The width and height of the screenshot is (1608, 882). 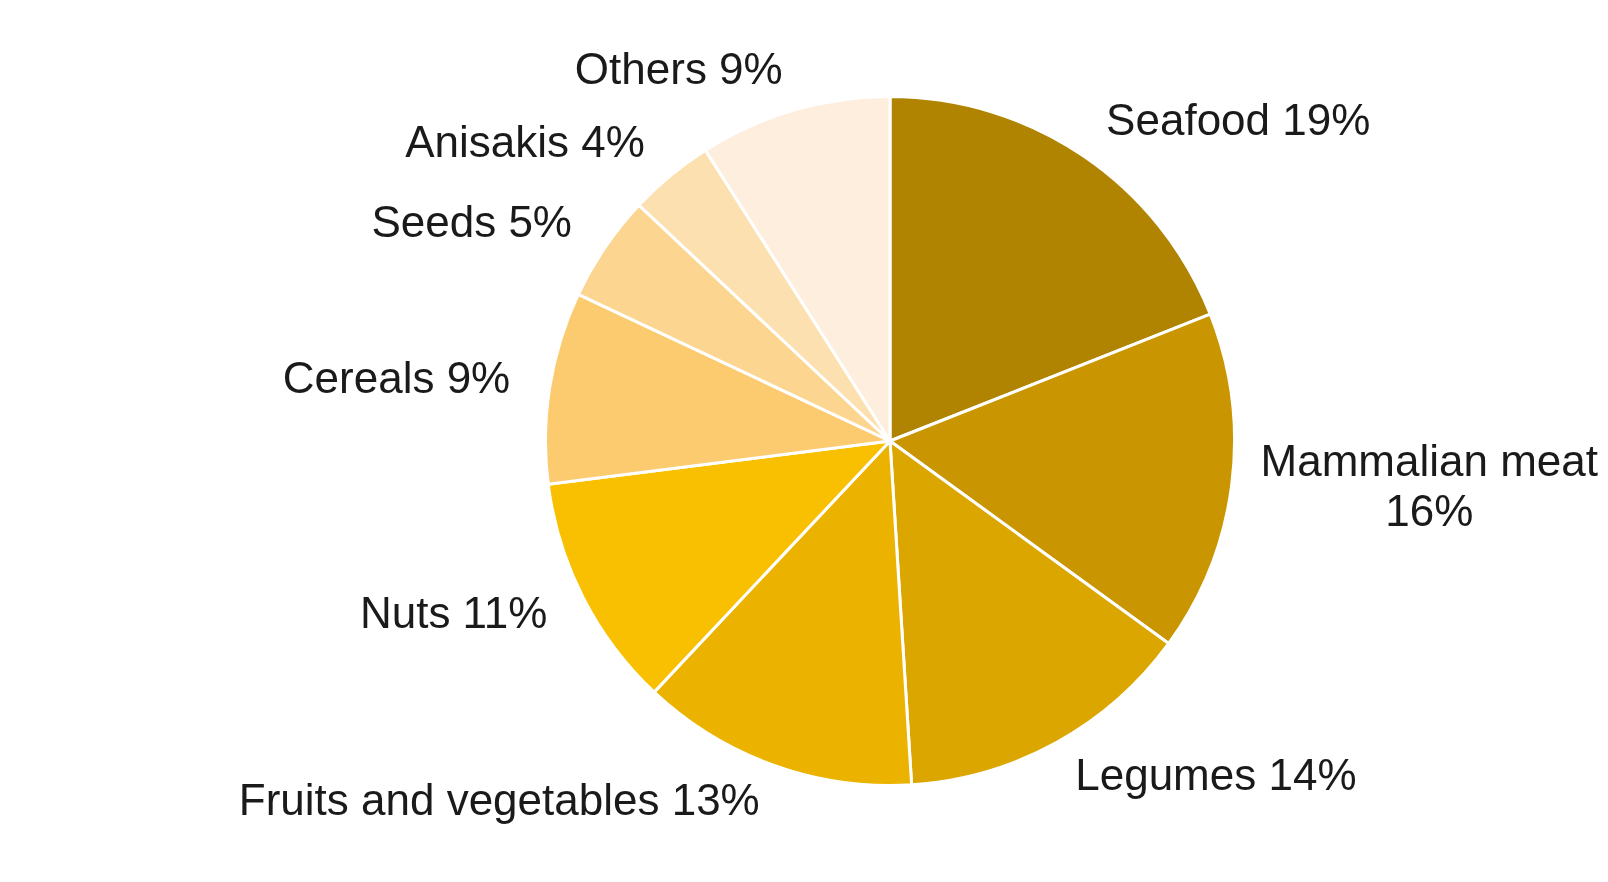 What do you see at coordinates (1429, 511) in the screenshot?
I see `data-label: 16%` at bounding box center [1429, 511].